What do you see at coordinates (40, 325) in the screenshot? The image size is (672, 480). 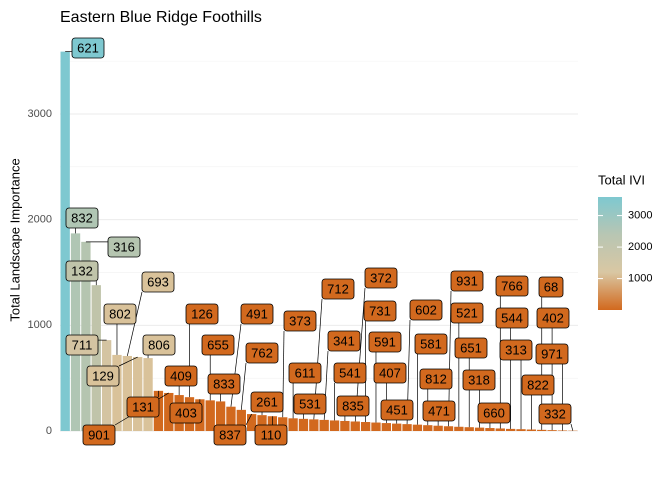 I see `y-tick-label: 1000` at bounding box center [40, 325].